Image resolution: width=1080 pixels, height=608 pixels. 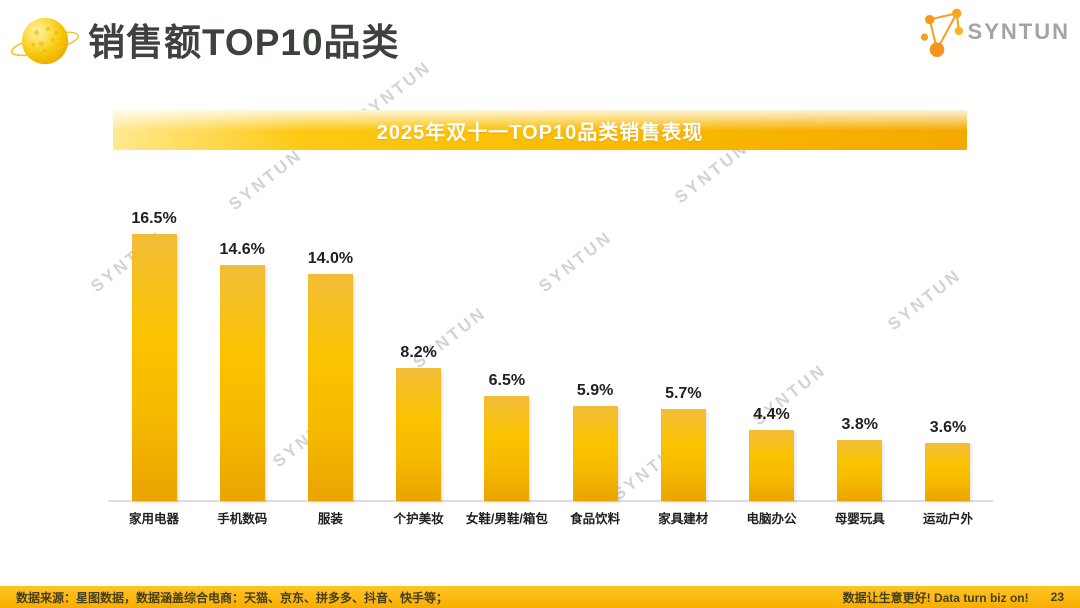 What do you see at coordinates (550, 501) in the screenshot?
I see `x-axis-line` at bounding box center [550, 501].